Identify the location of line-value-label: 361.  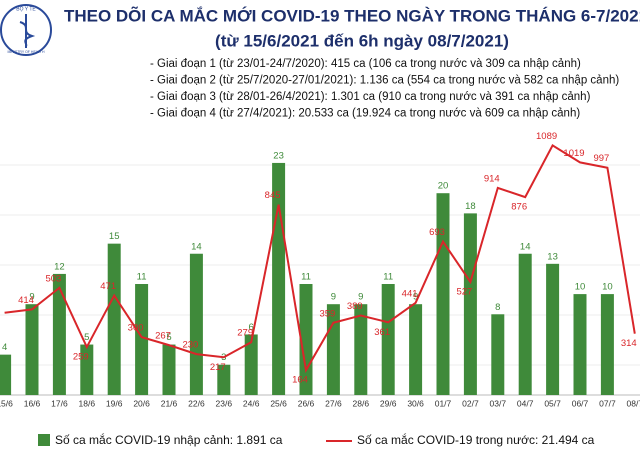
(382, 332).